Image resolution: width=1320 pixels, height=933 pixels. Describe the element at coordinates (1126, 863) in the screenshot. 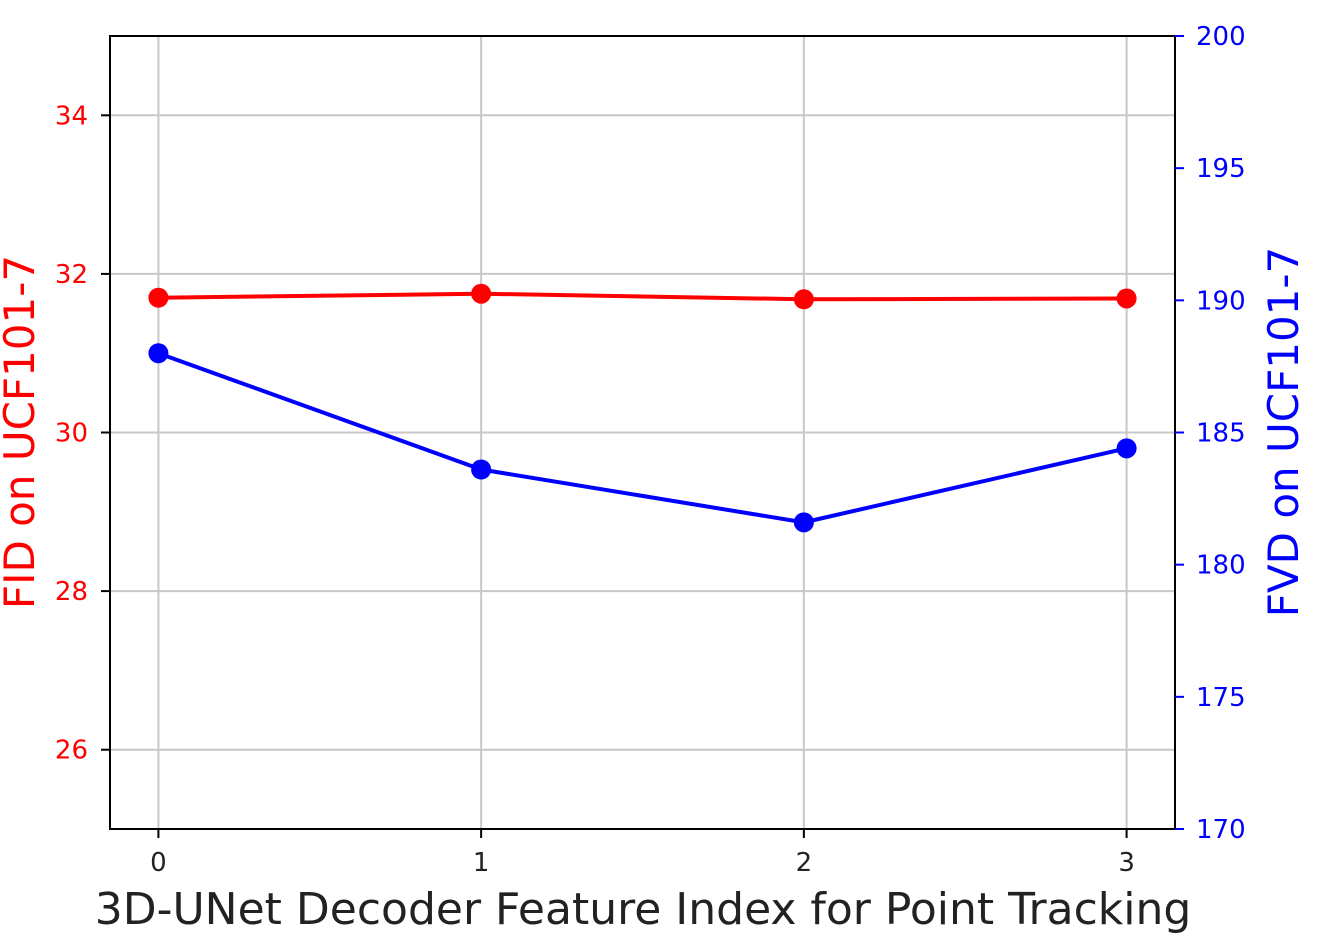

I see `x-tick-label: 3` at that location.